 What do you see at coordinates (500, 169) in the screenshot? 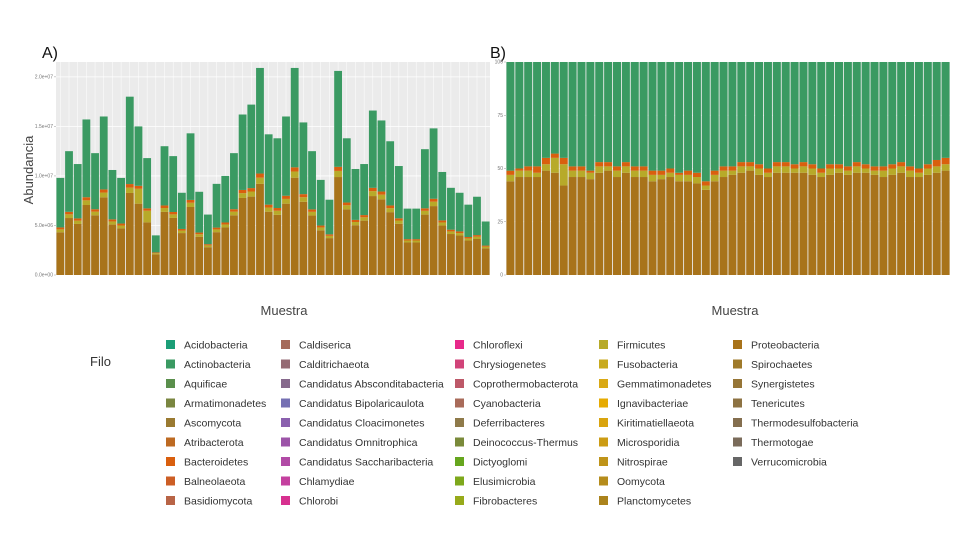
I see `panel-b-y-tick-label: 50` at bounding box center [500, 169].